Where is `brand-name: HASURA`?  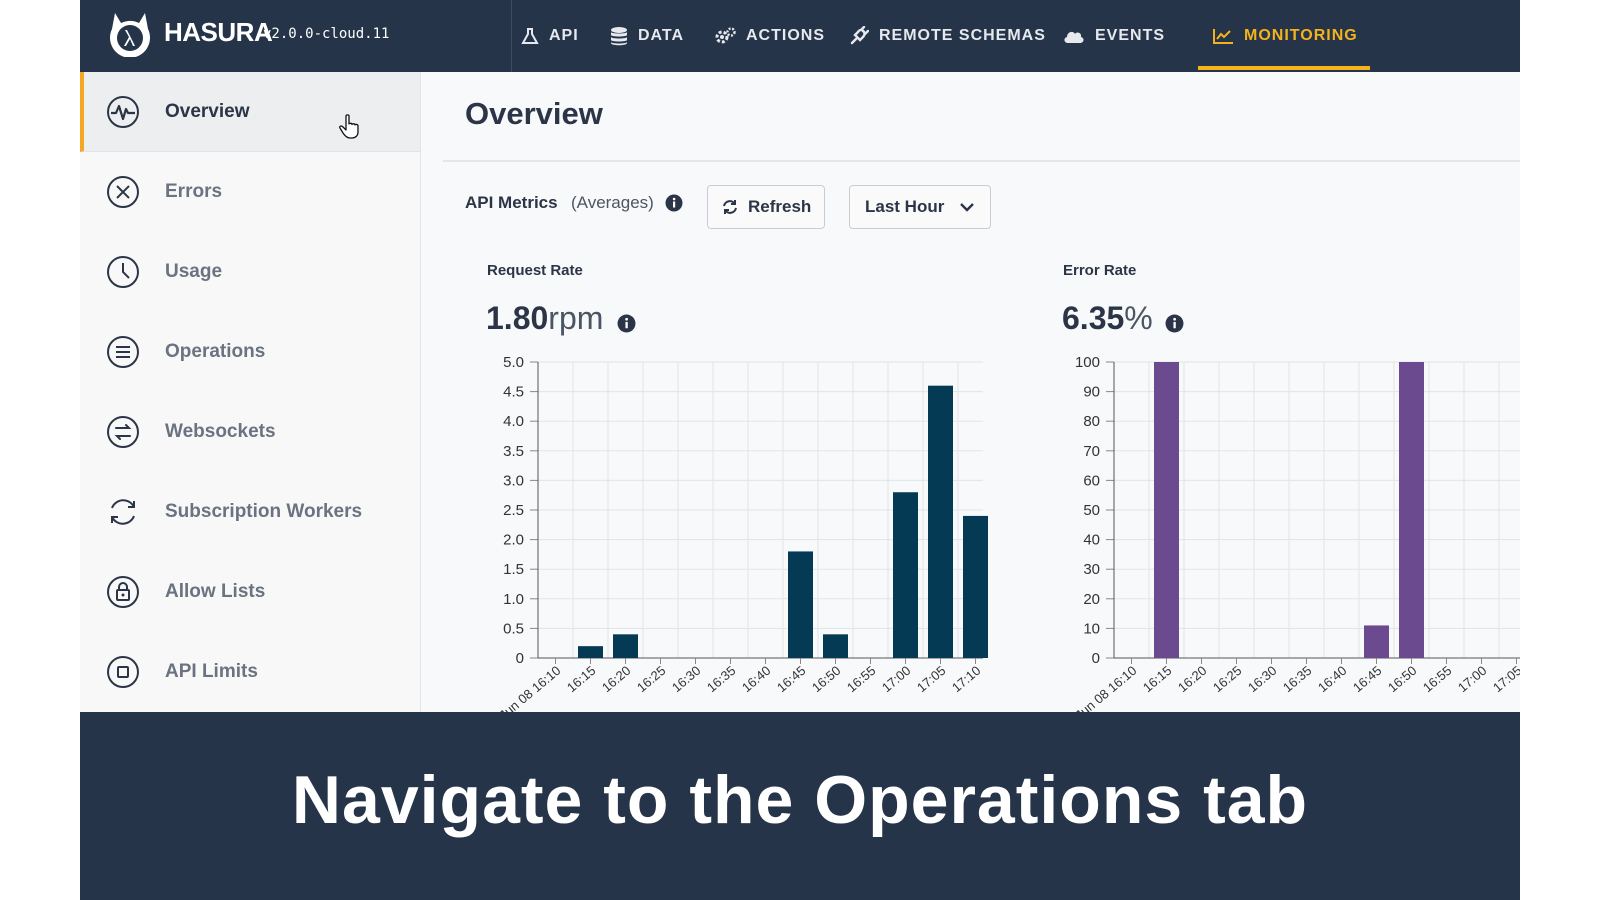
brand-name: HASURA is located at coordinates (218, 32).